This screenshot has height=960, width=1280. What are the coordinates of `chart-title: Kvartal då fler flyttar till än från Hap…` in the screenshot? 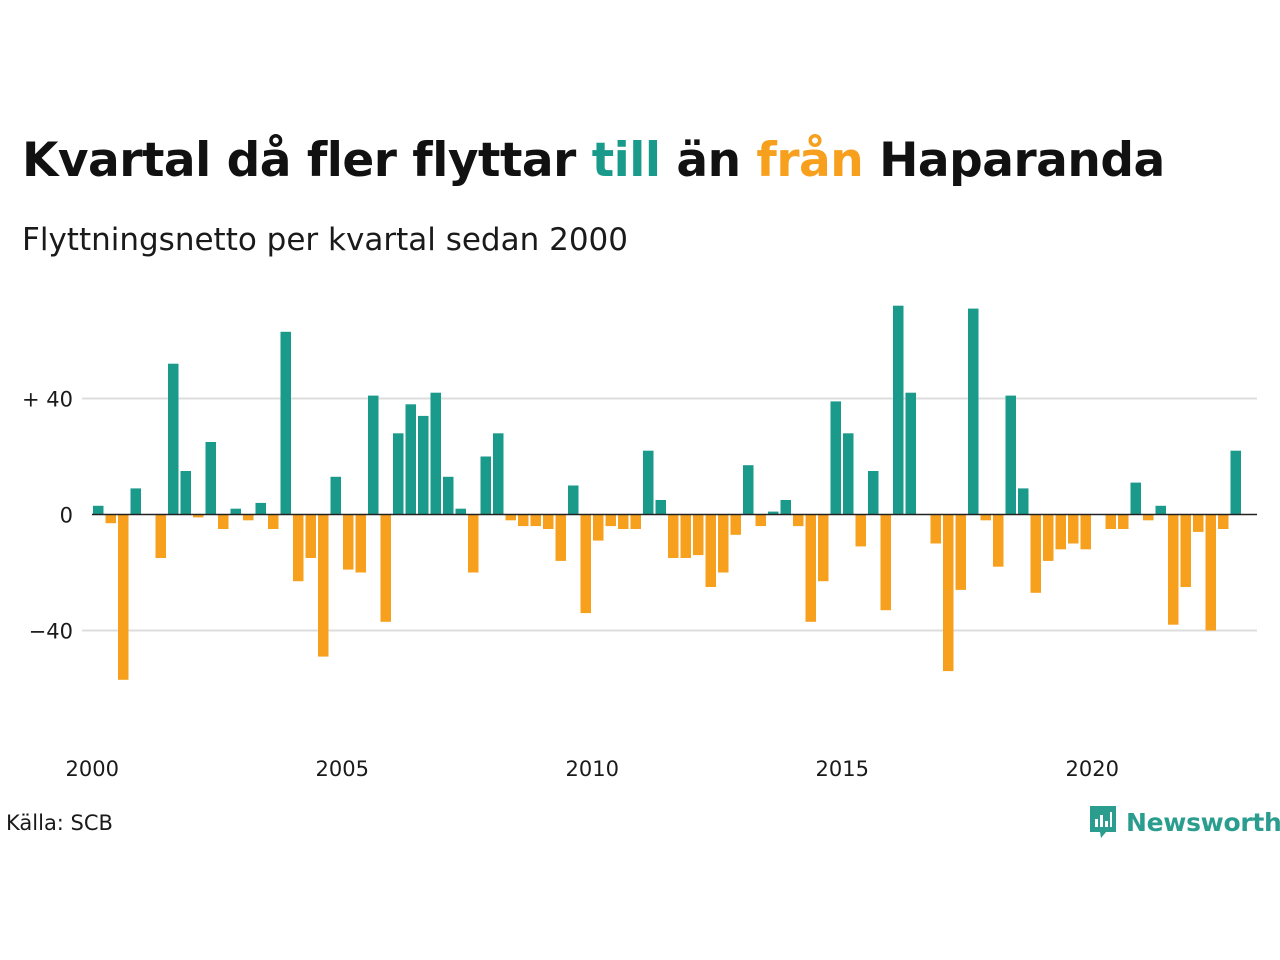 It's located at (593, 160).